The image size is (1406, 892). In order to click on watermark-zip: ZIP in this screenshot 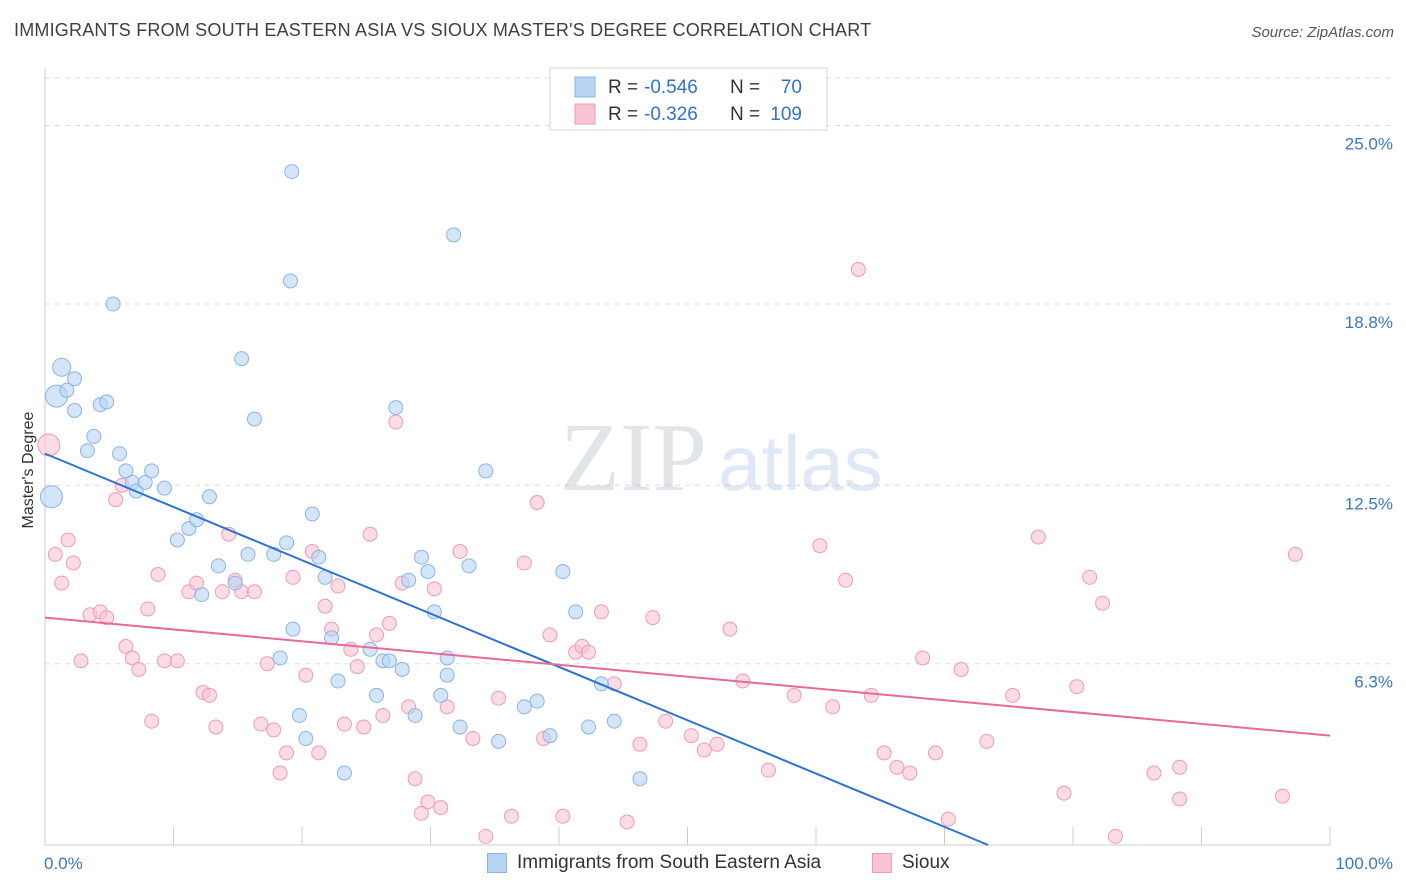, I will do `click(633, 458)`.